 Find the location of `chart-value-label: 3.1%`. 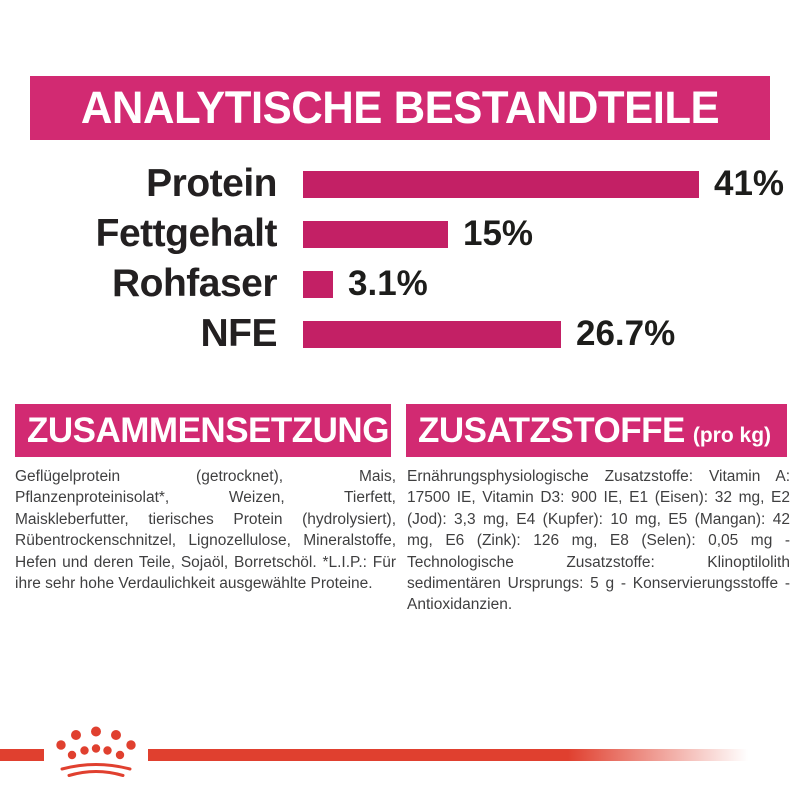

chart-value-label: 3.1% is located at coordinates (388, 283).